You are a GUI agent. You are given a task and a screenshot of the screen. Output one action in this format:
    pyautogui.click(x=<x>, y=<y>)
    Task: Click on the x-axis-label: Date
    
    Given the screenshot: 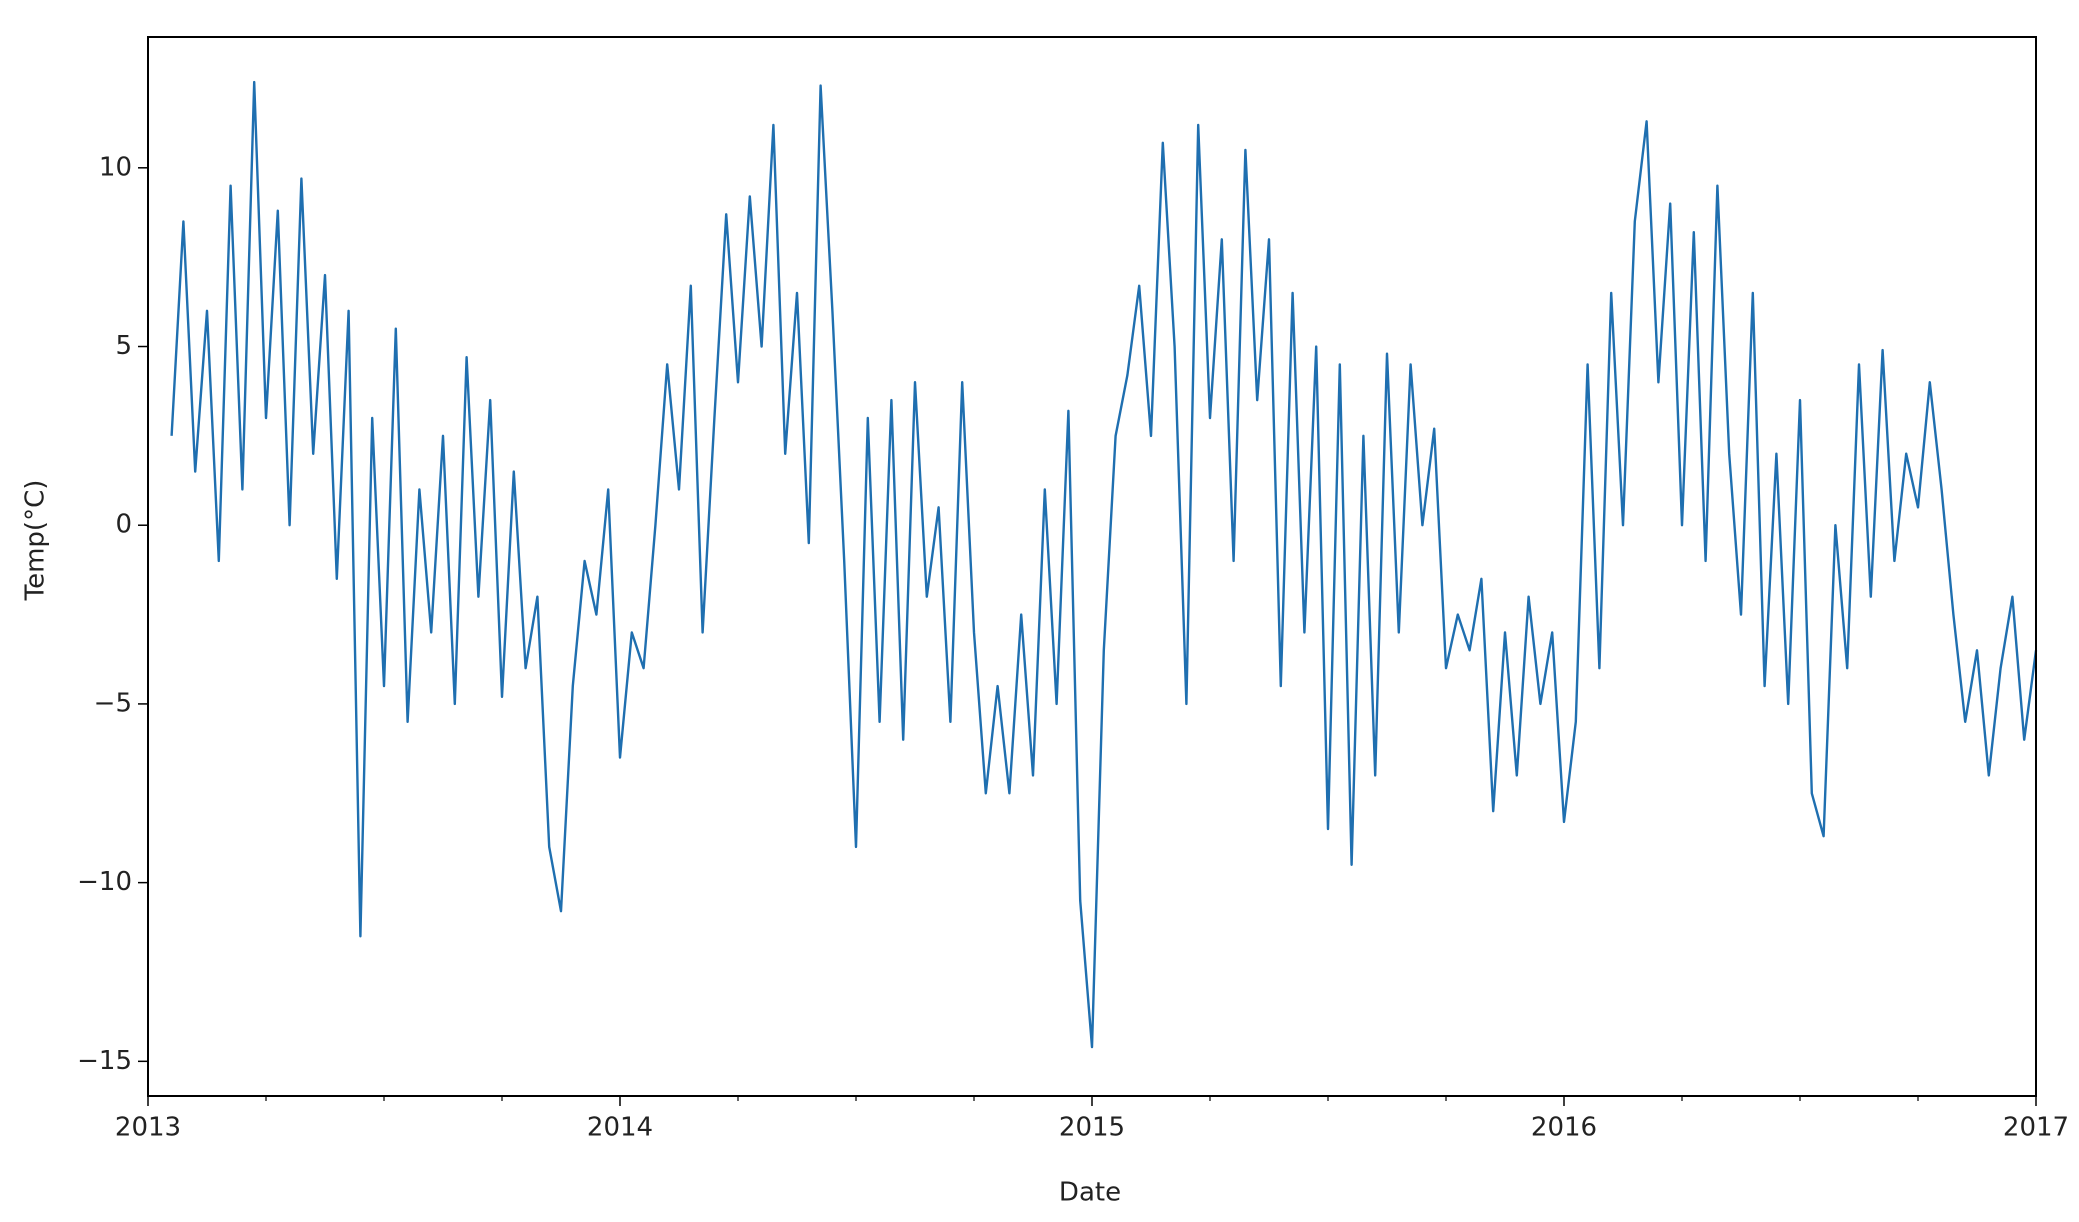 What is the action you would take?
    pyautogui.click(x=1090, y=1193)
    